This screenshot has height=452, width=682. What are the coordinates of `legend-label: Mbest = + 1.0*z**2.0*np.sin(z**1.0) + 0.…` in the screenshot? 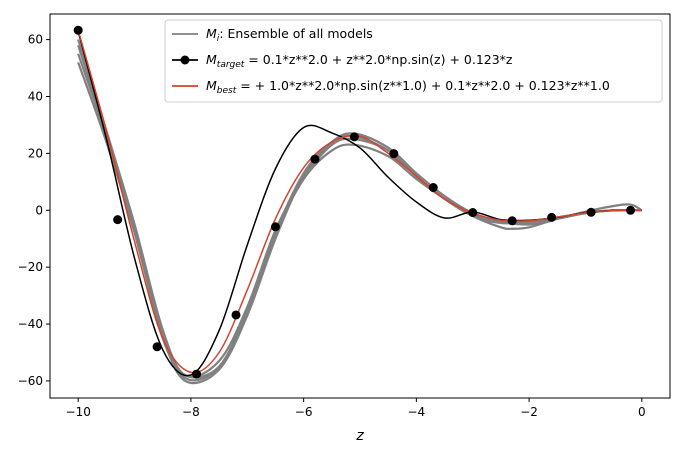 It's located at (408, 87).